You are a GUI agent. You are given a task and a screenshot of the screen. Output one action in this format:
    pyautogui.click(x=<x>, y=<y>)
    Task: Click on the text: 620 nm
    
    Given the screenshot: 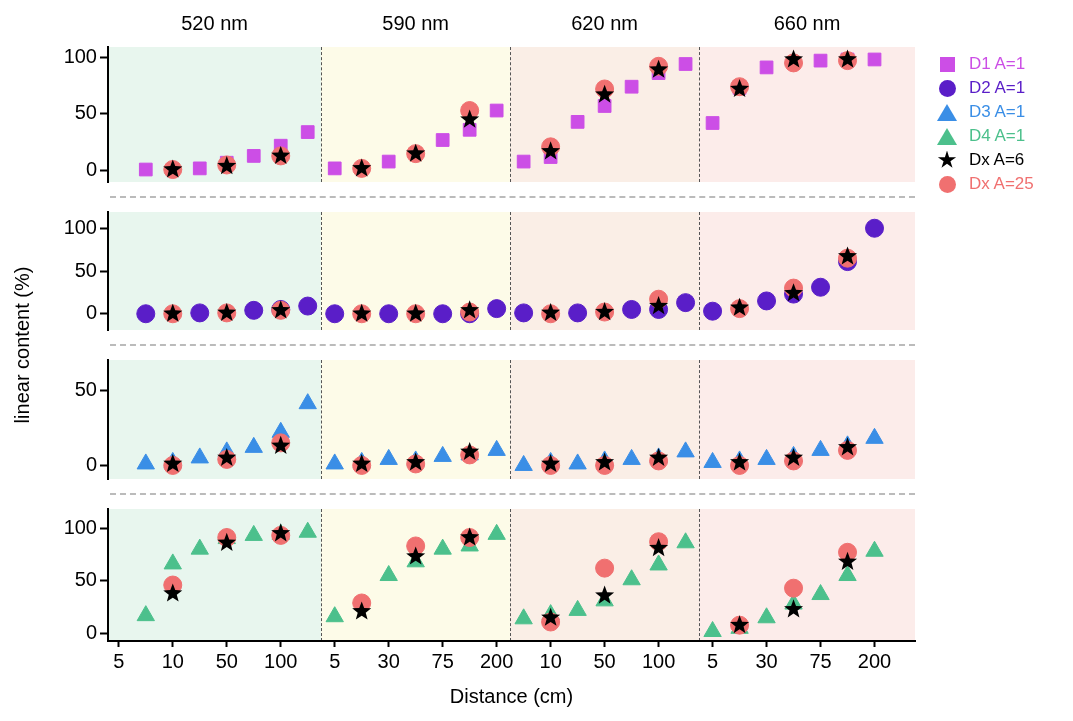 What is the action you would take?
    pyautogui.click(x=604, y=23)
    